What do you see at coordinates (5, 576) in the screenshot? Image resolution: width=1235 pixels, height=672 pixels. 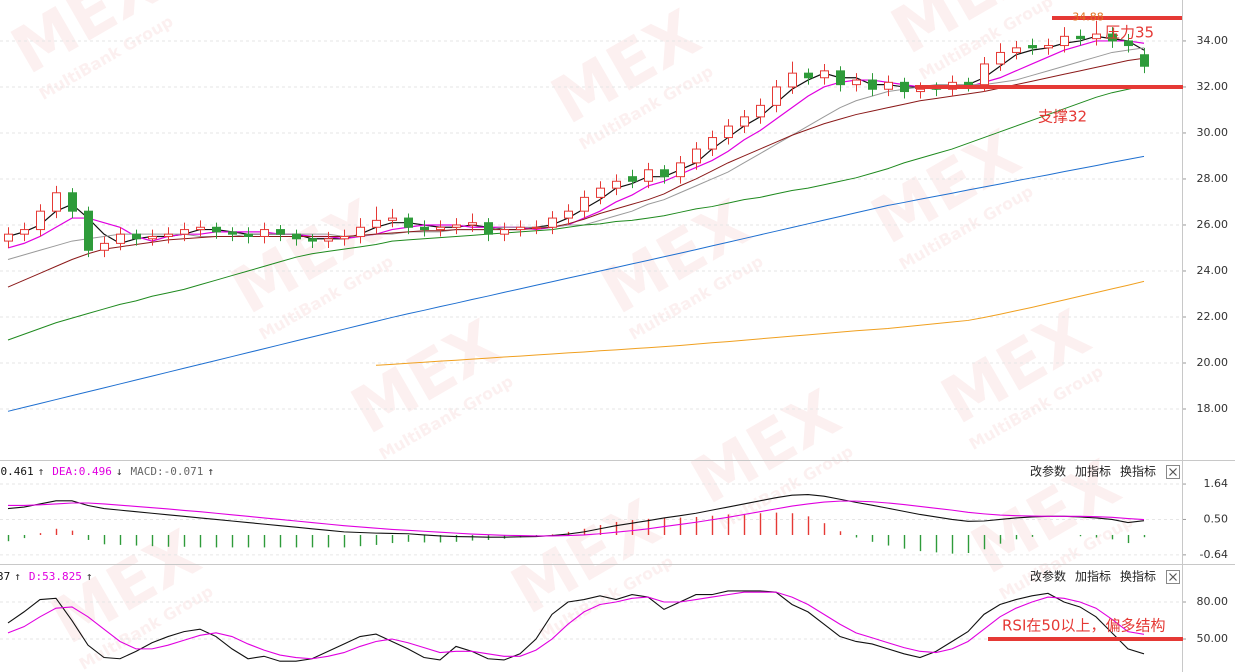 I see `header-value: 37` at bounding box center [5, 576].